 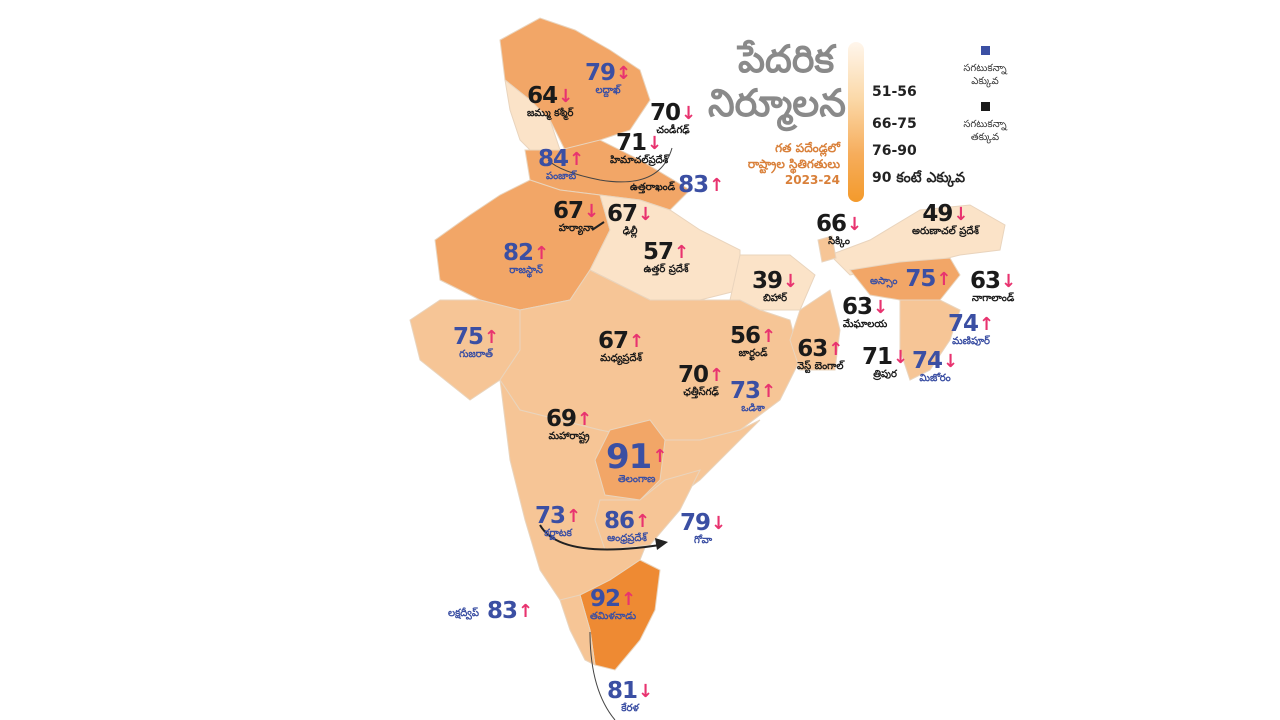 I want to click on state-label-meghalaya: 63↓ మేఘాలయ, so click(x=865, y=313).